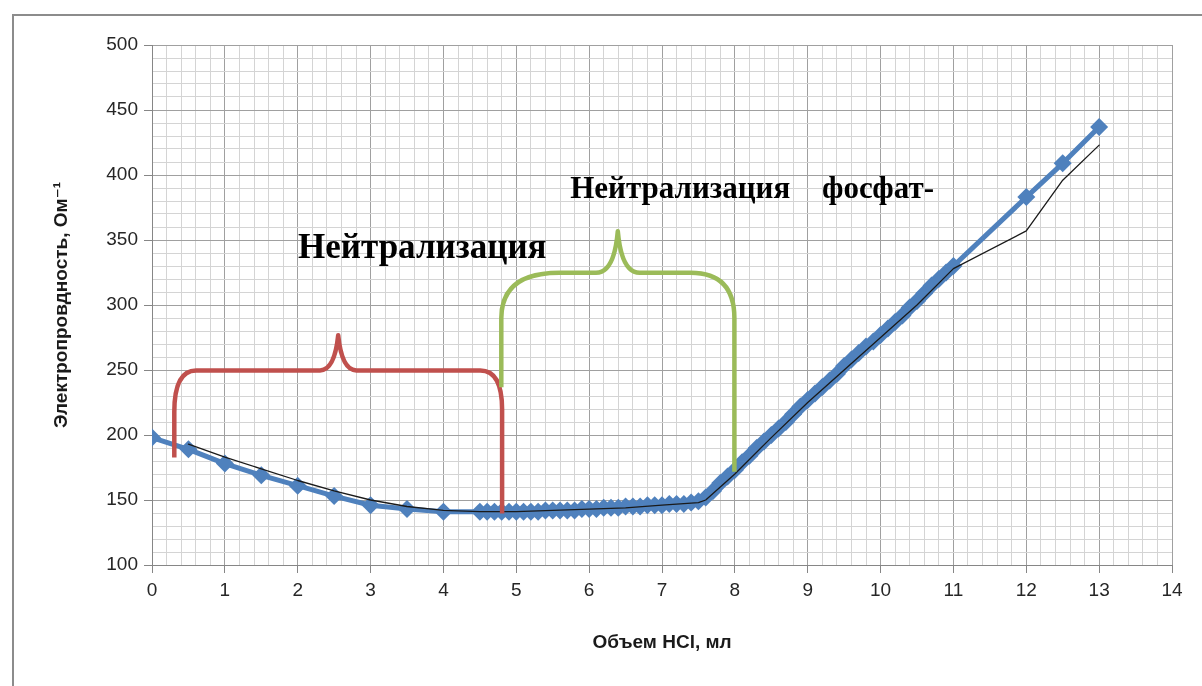 Image resolution: width=1202 pixels, height=686 pixels. What do you see at coordinates (122, 369) in the screenshot?
I see `y-tick-label: 250` at bounding box center [122, 369].